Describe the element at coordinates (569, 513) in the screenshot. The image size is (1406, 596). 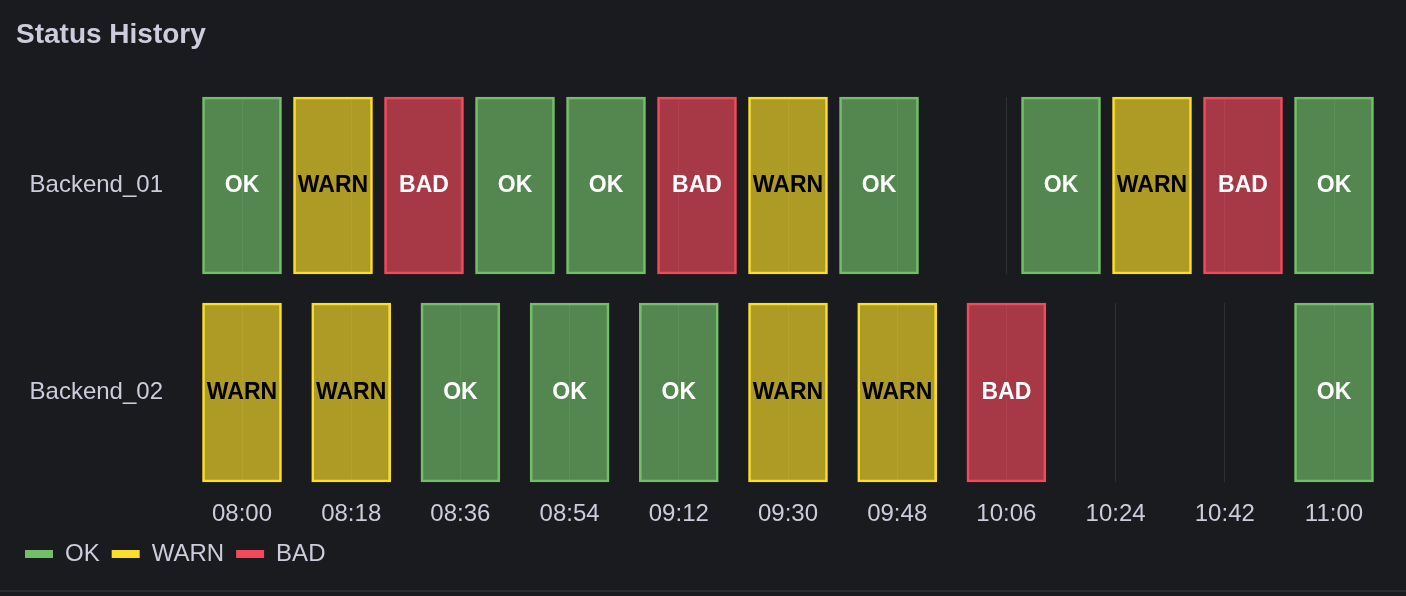
I see `x-tick-label: 08:54` at that location.